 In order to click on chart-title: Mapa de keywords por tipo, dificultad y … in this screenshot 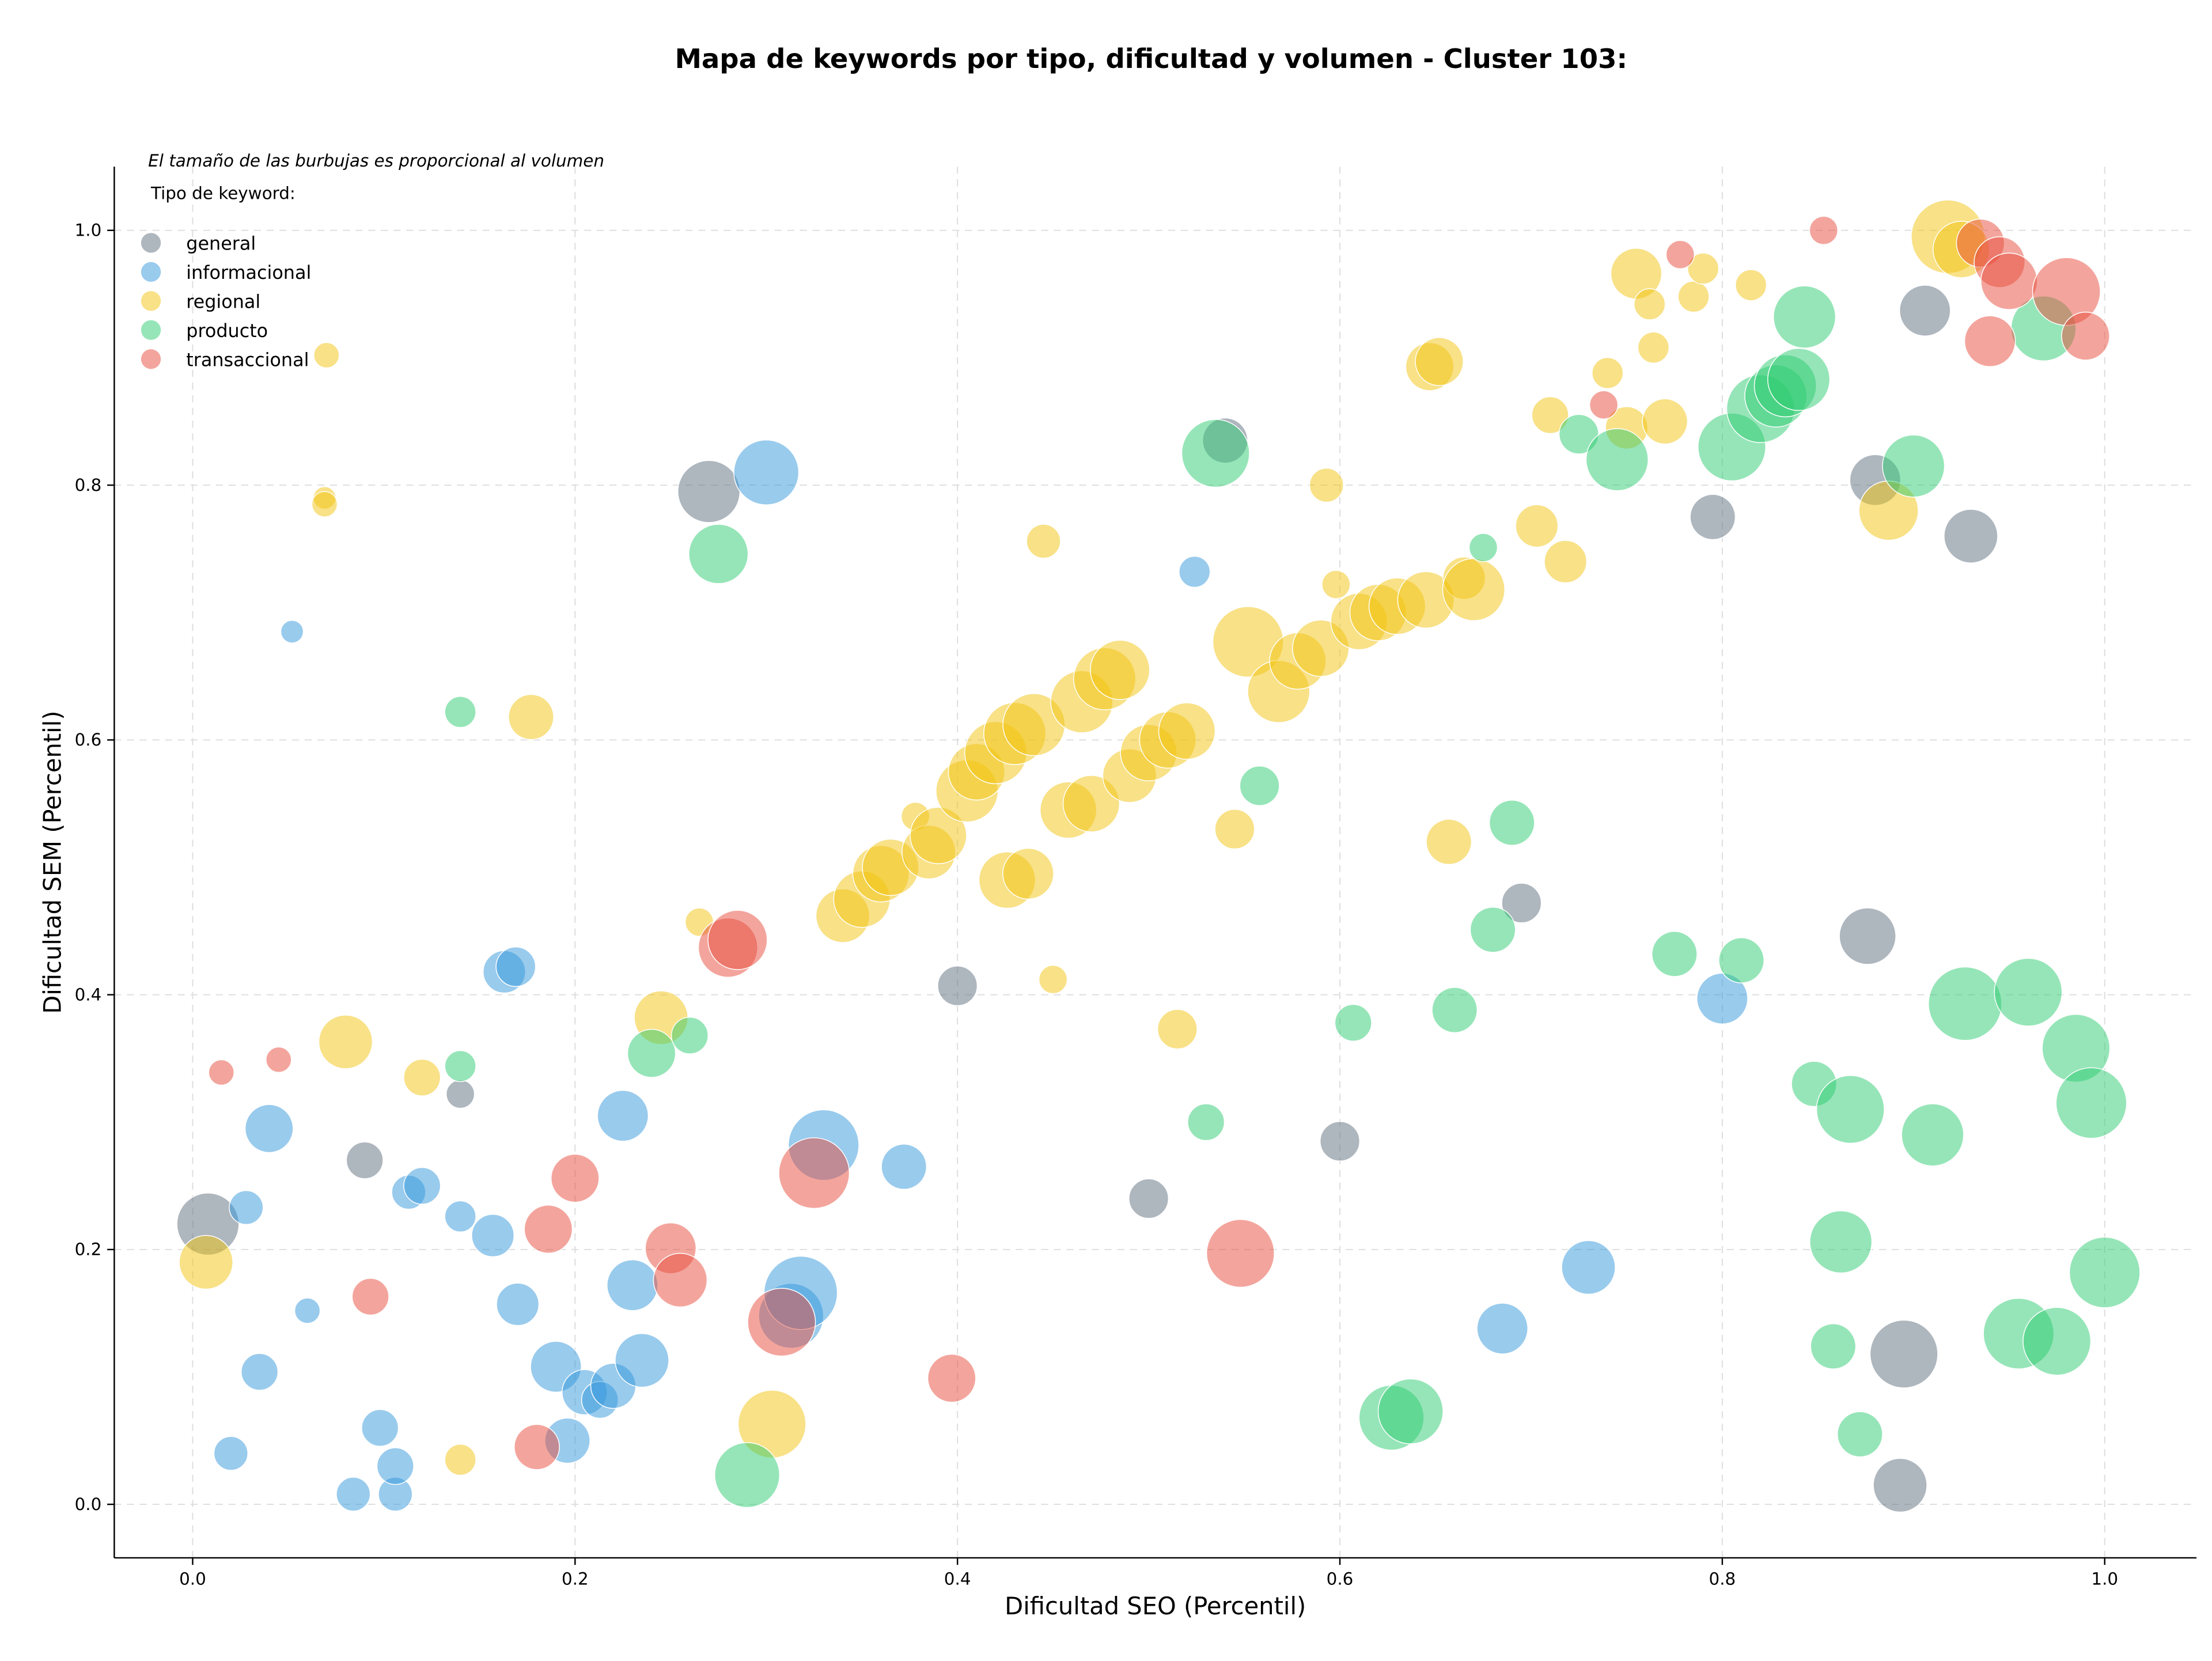, I will do `click(1151, 58)`.